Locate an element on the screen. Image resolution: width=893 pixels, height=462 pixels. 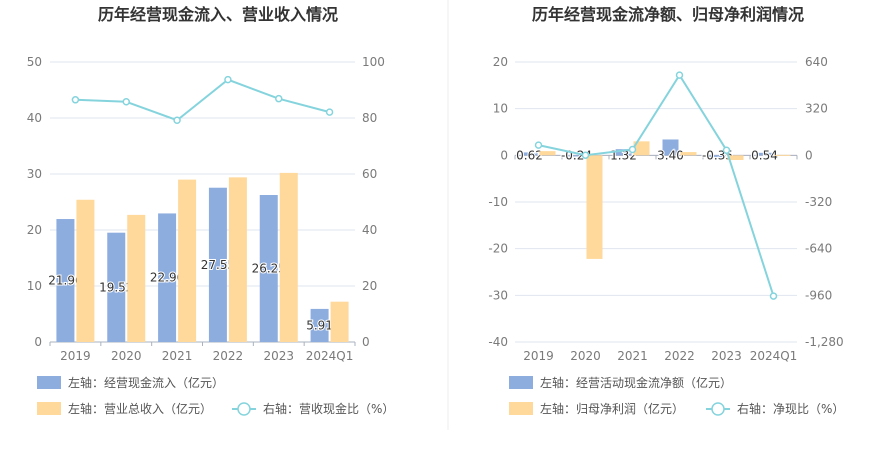
right-axis-tick-label: 40 is located at coordinates (369, 230).